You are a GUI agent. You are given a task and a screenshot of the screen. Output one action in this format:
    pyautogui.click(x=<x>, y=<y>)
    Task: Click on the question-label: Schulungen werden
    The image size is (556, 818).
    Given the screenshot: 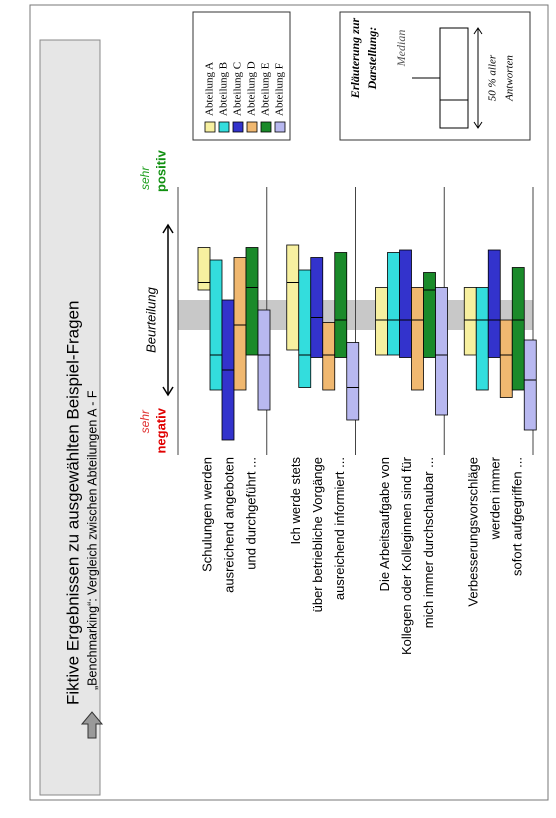 What is the action you would take?
    pyautogui.click(x=206, y=514)
    